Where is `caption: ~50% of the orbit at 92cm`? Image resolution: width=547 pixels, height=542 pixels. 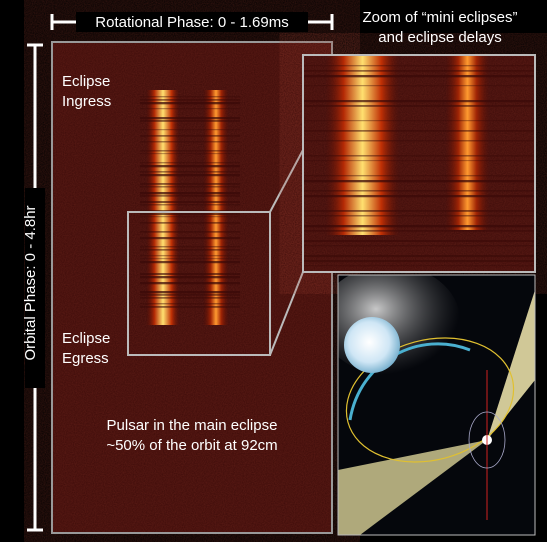 caption: ~50% of the orbit at 92cm is located at coordinates (191, 445).